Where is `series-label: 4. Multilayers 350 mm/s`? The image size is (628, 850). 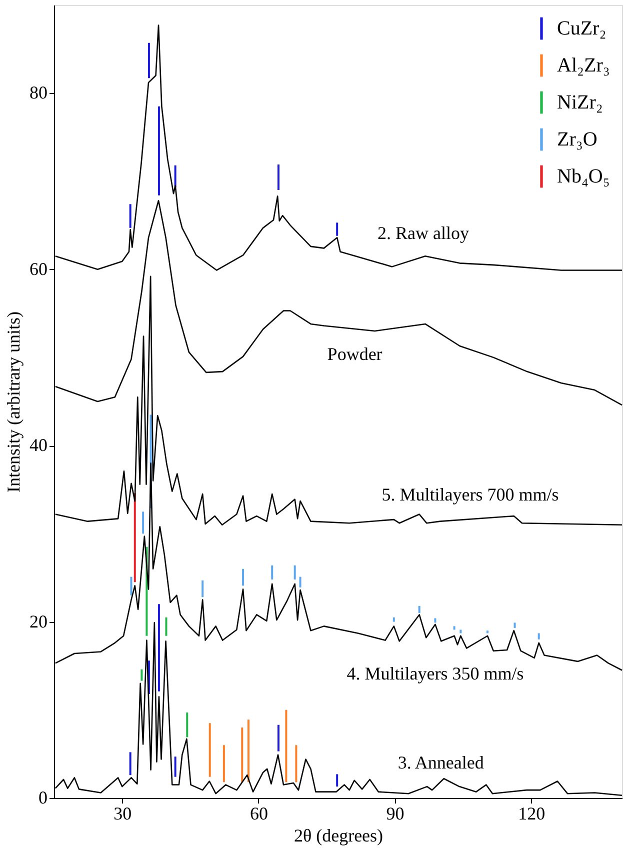 series-label: 4. Multilayers 350 mm/s is located at coordinates (435, 673).